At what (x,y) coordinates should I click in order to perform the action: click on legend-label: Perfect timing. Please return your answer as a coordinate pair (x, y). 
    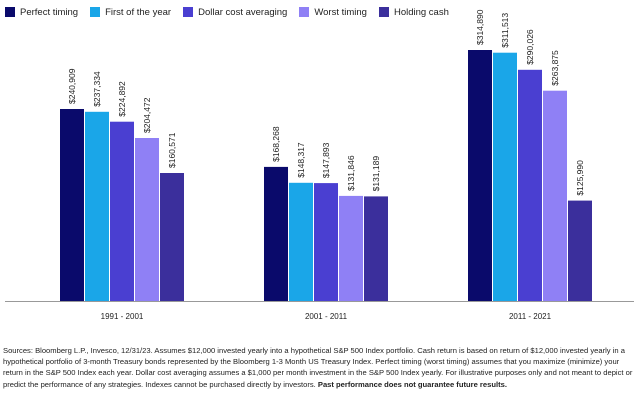
    Looking at the image, I should click on (49, 12).